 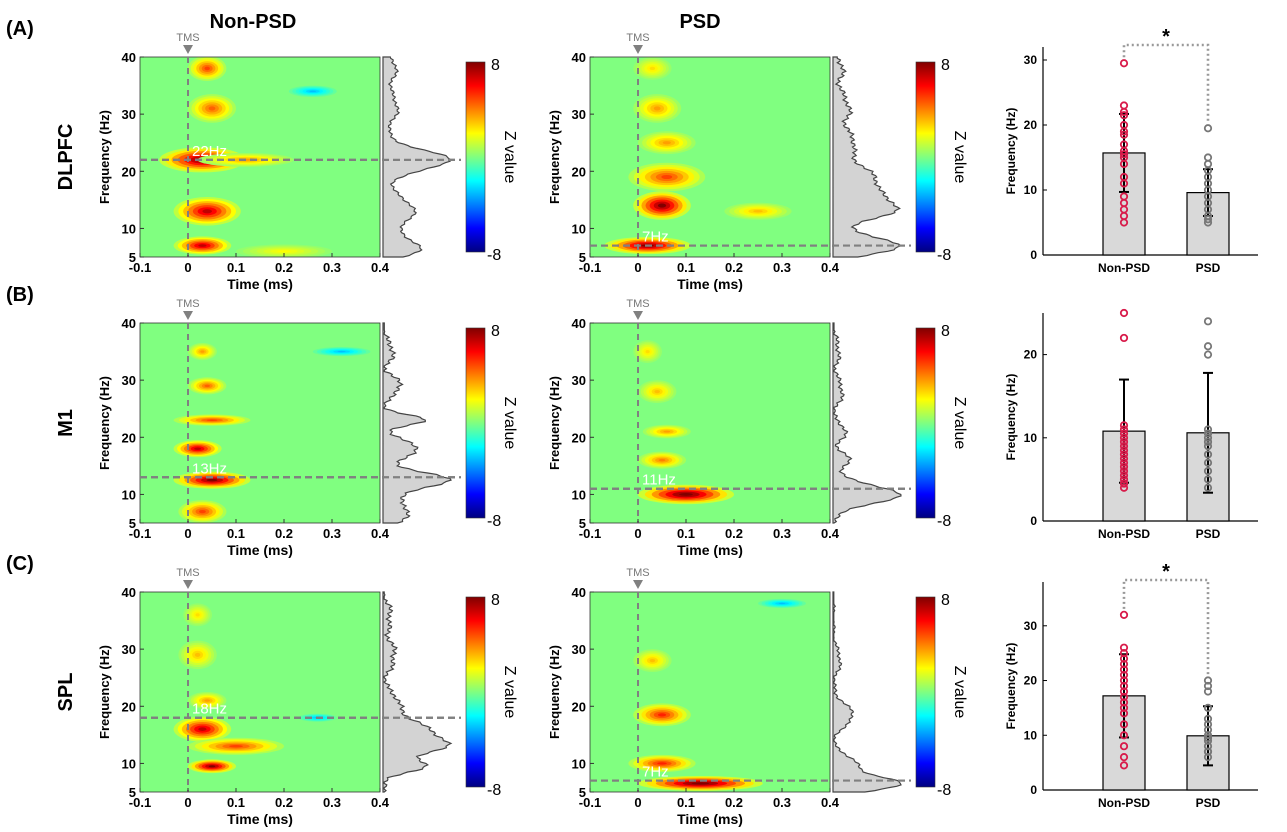 What do you see at coordinates (253, 22) in the screenshot?
I see `column-title-nonpsd: Non-PSD` at bounding box center [253, 22].